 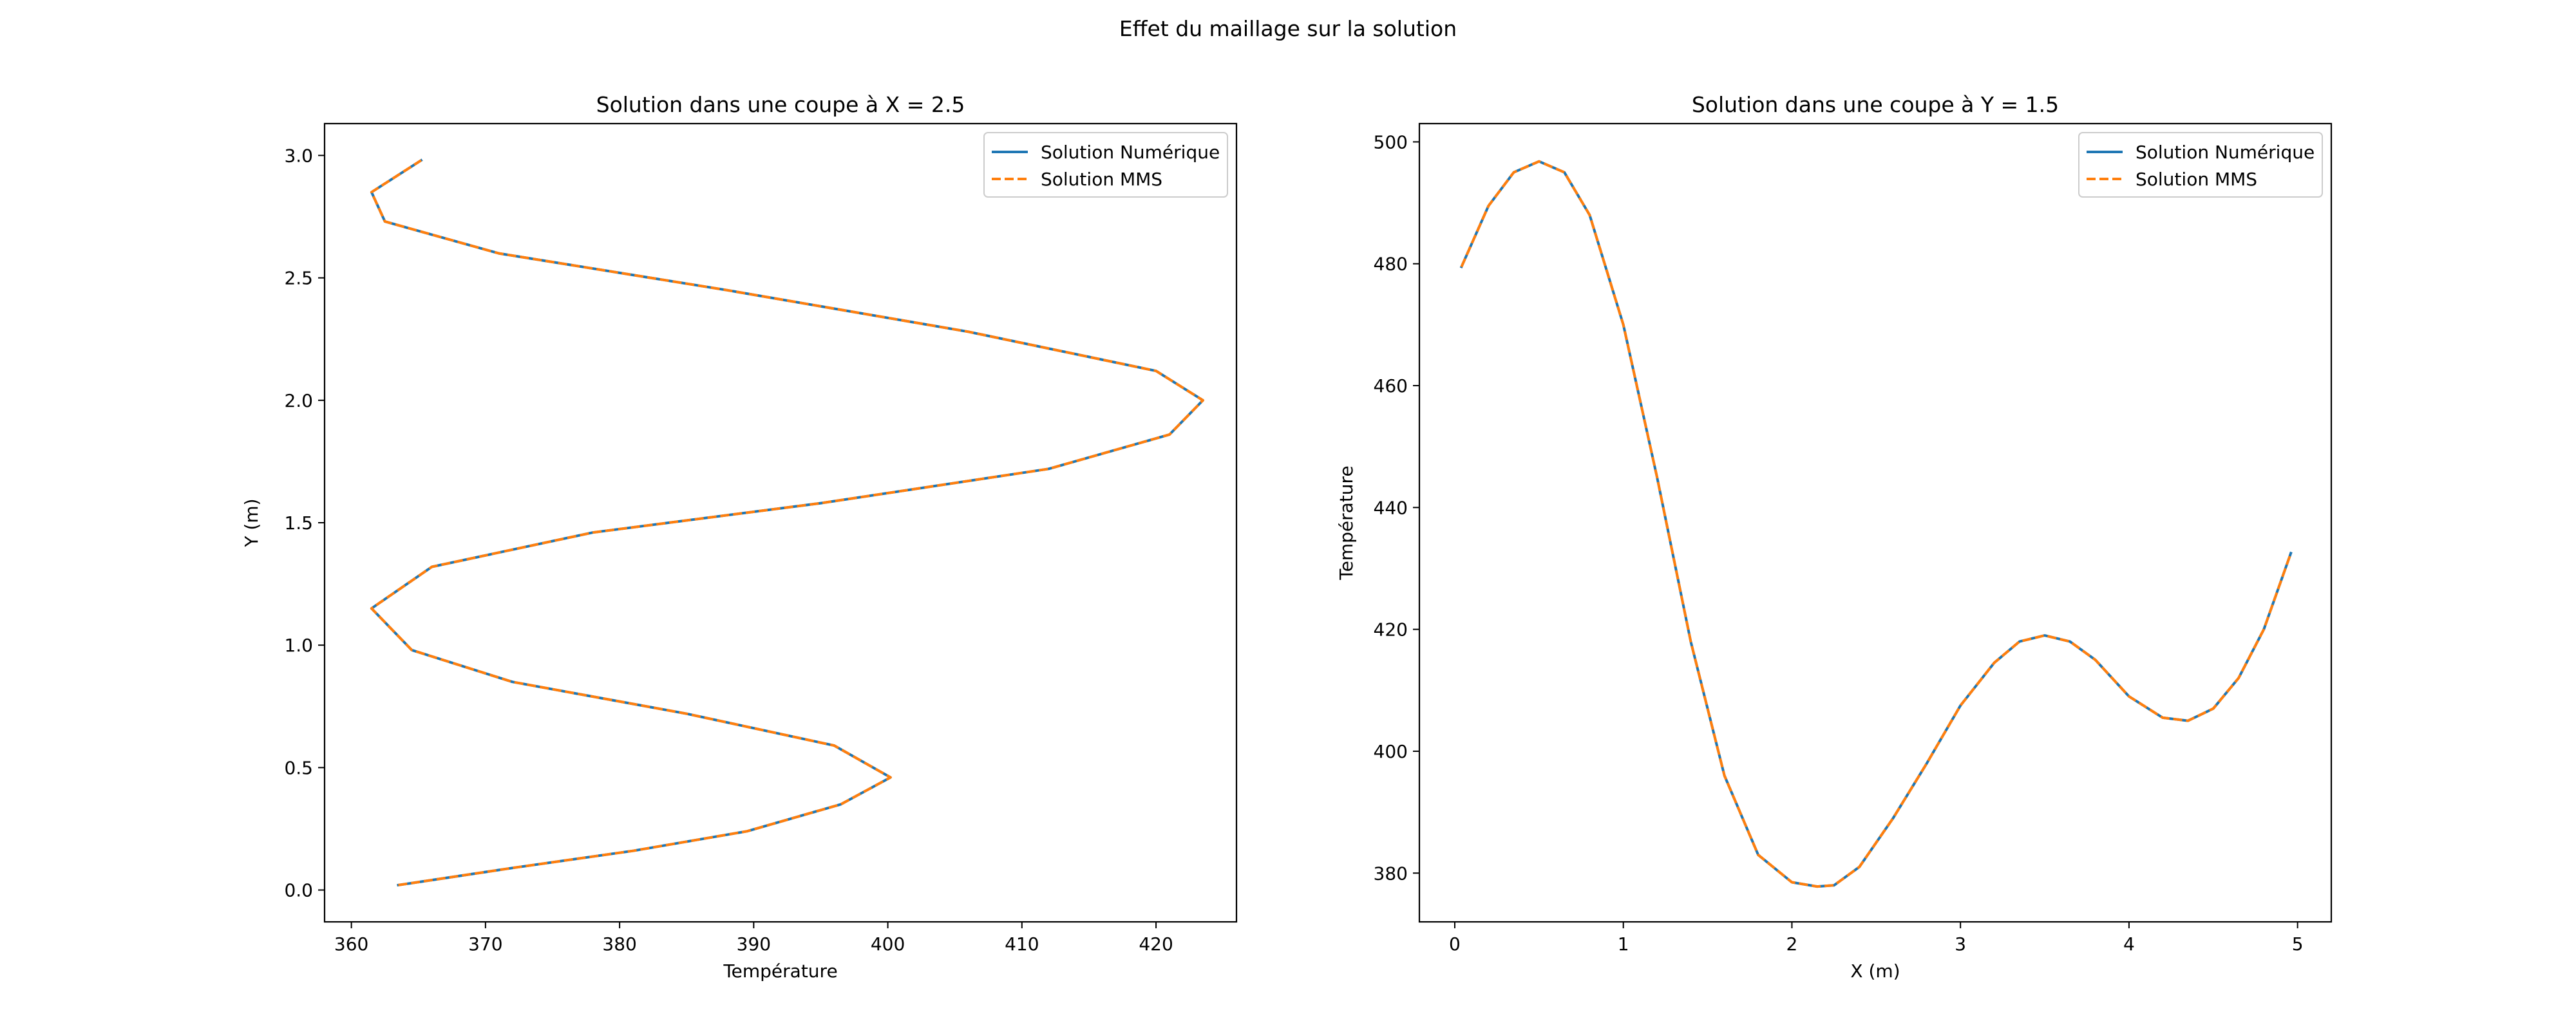 What do you see at coordinates (2298, 944) in the screenshot?
I see `x-tick-label: 5` at bounding box center [2298, 944].